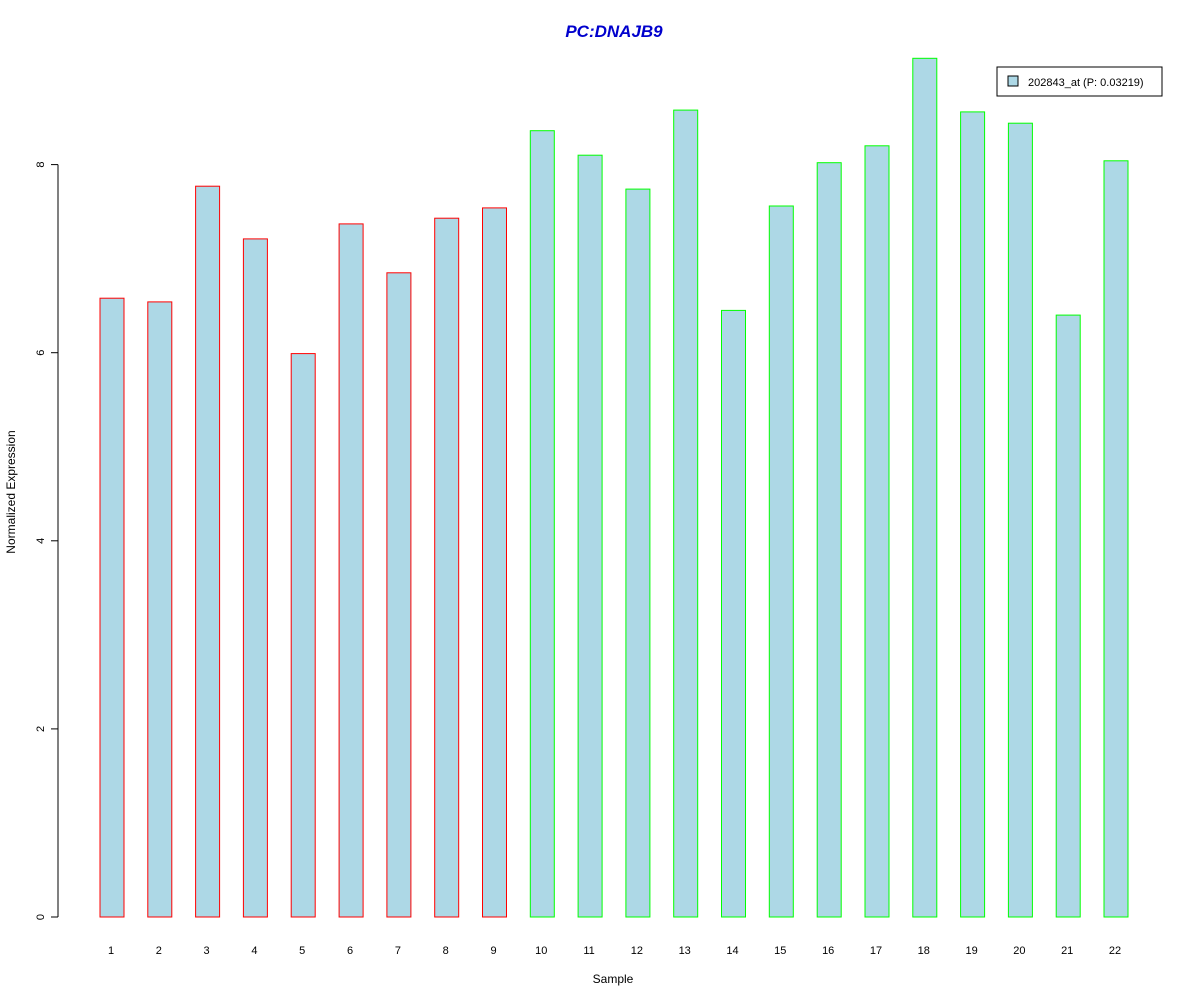 The image size is (1200, 1000). I want to click on y-tick-label: 2, so click(41, 729).